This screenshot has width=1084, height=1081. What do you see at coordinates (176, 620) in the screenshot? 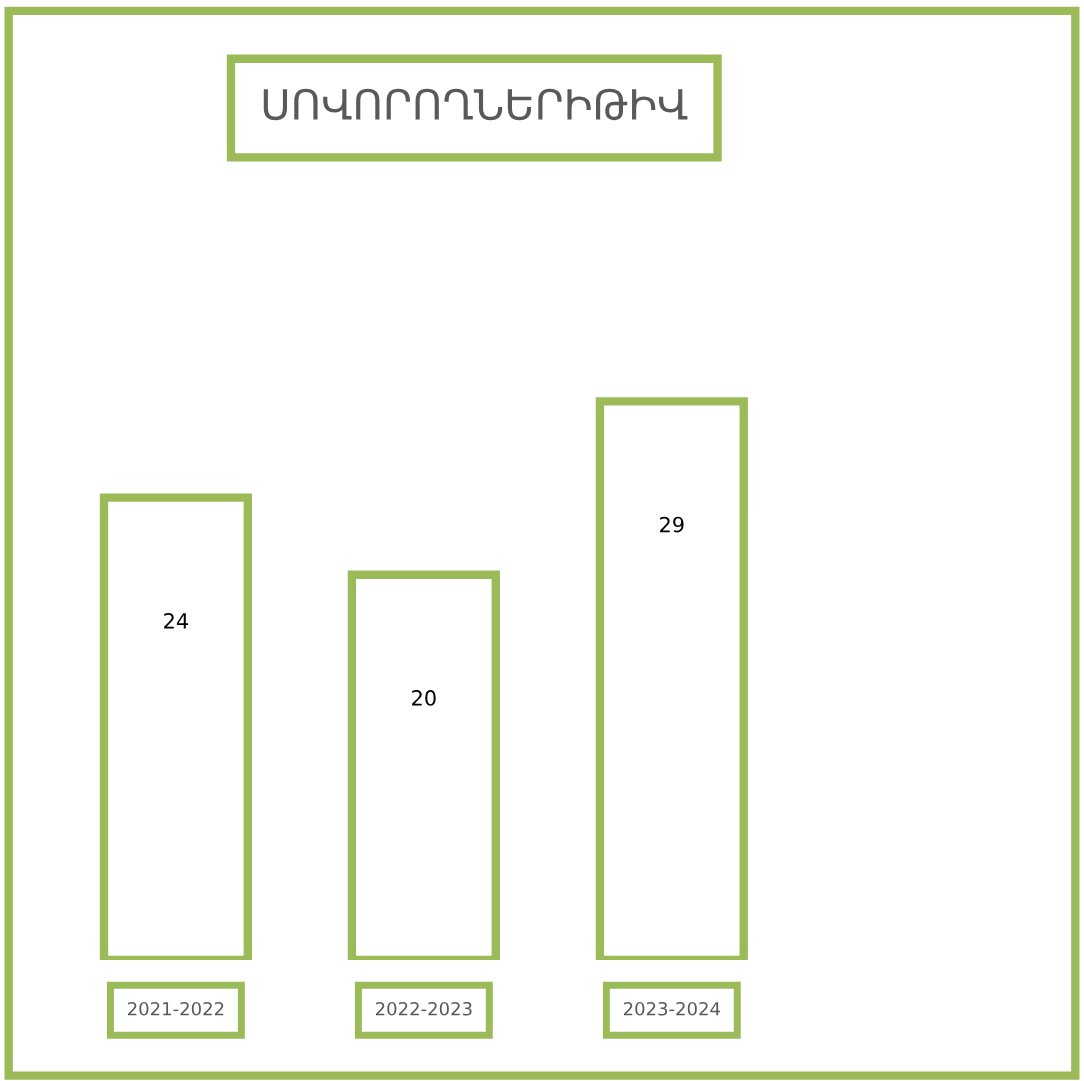
I see `data-label: 24` at bounding box center [176, 620].